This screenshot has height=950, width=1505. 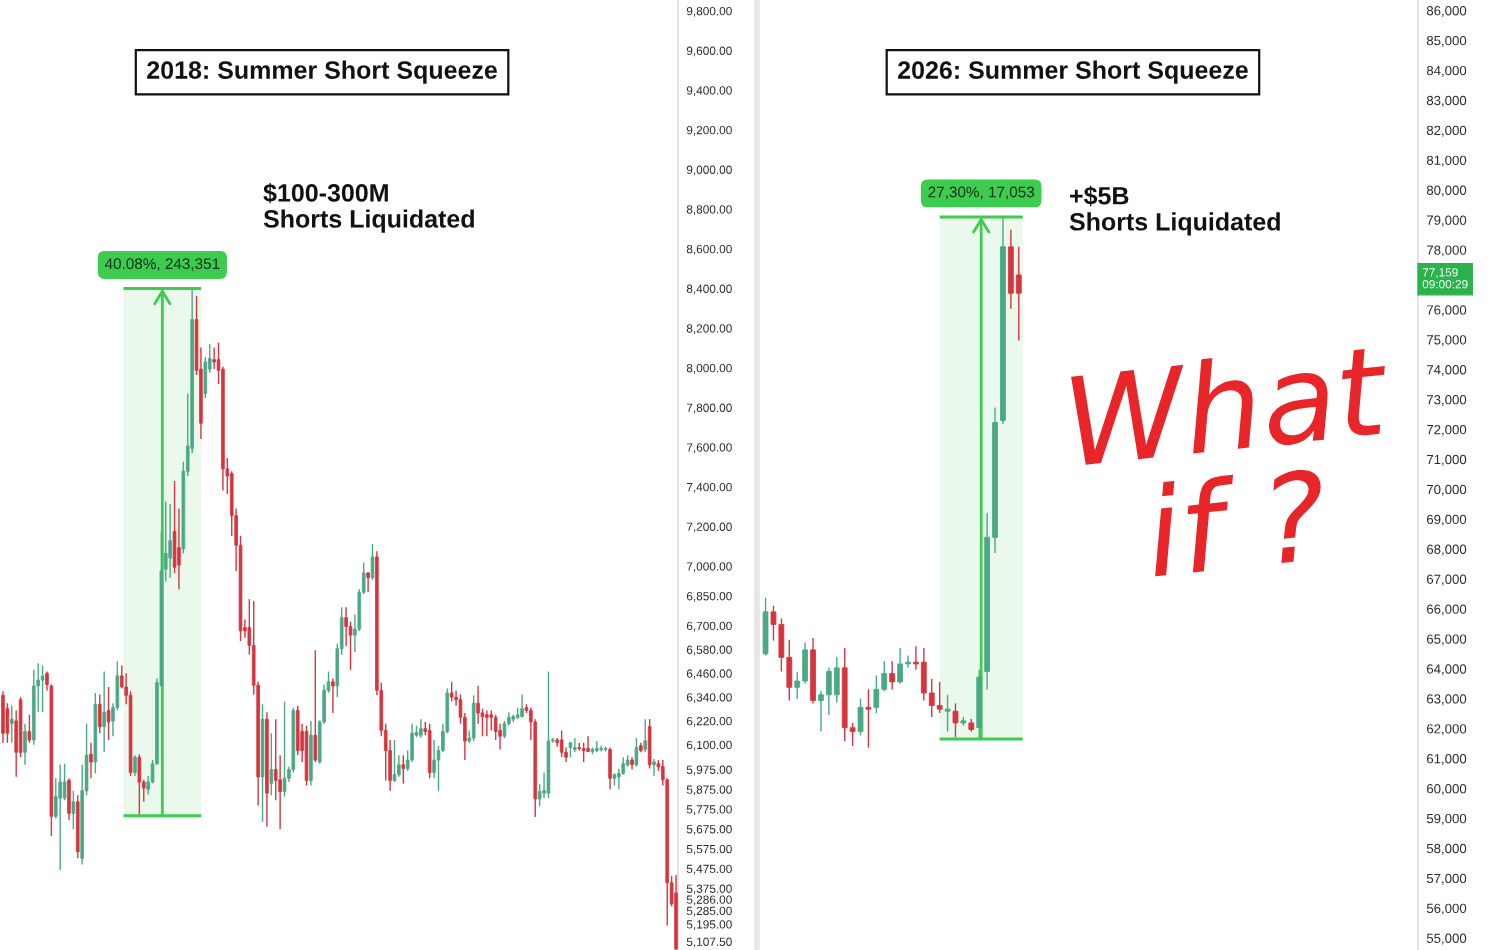 What do you see at coordinates (1231, 458) in the screenshot?
I see `annotation: What if ?` at bounding box center [1231, 458].